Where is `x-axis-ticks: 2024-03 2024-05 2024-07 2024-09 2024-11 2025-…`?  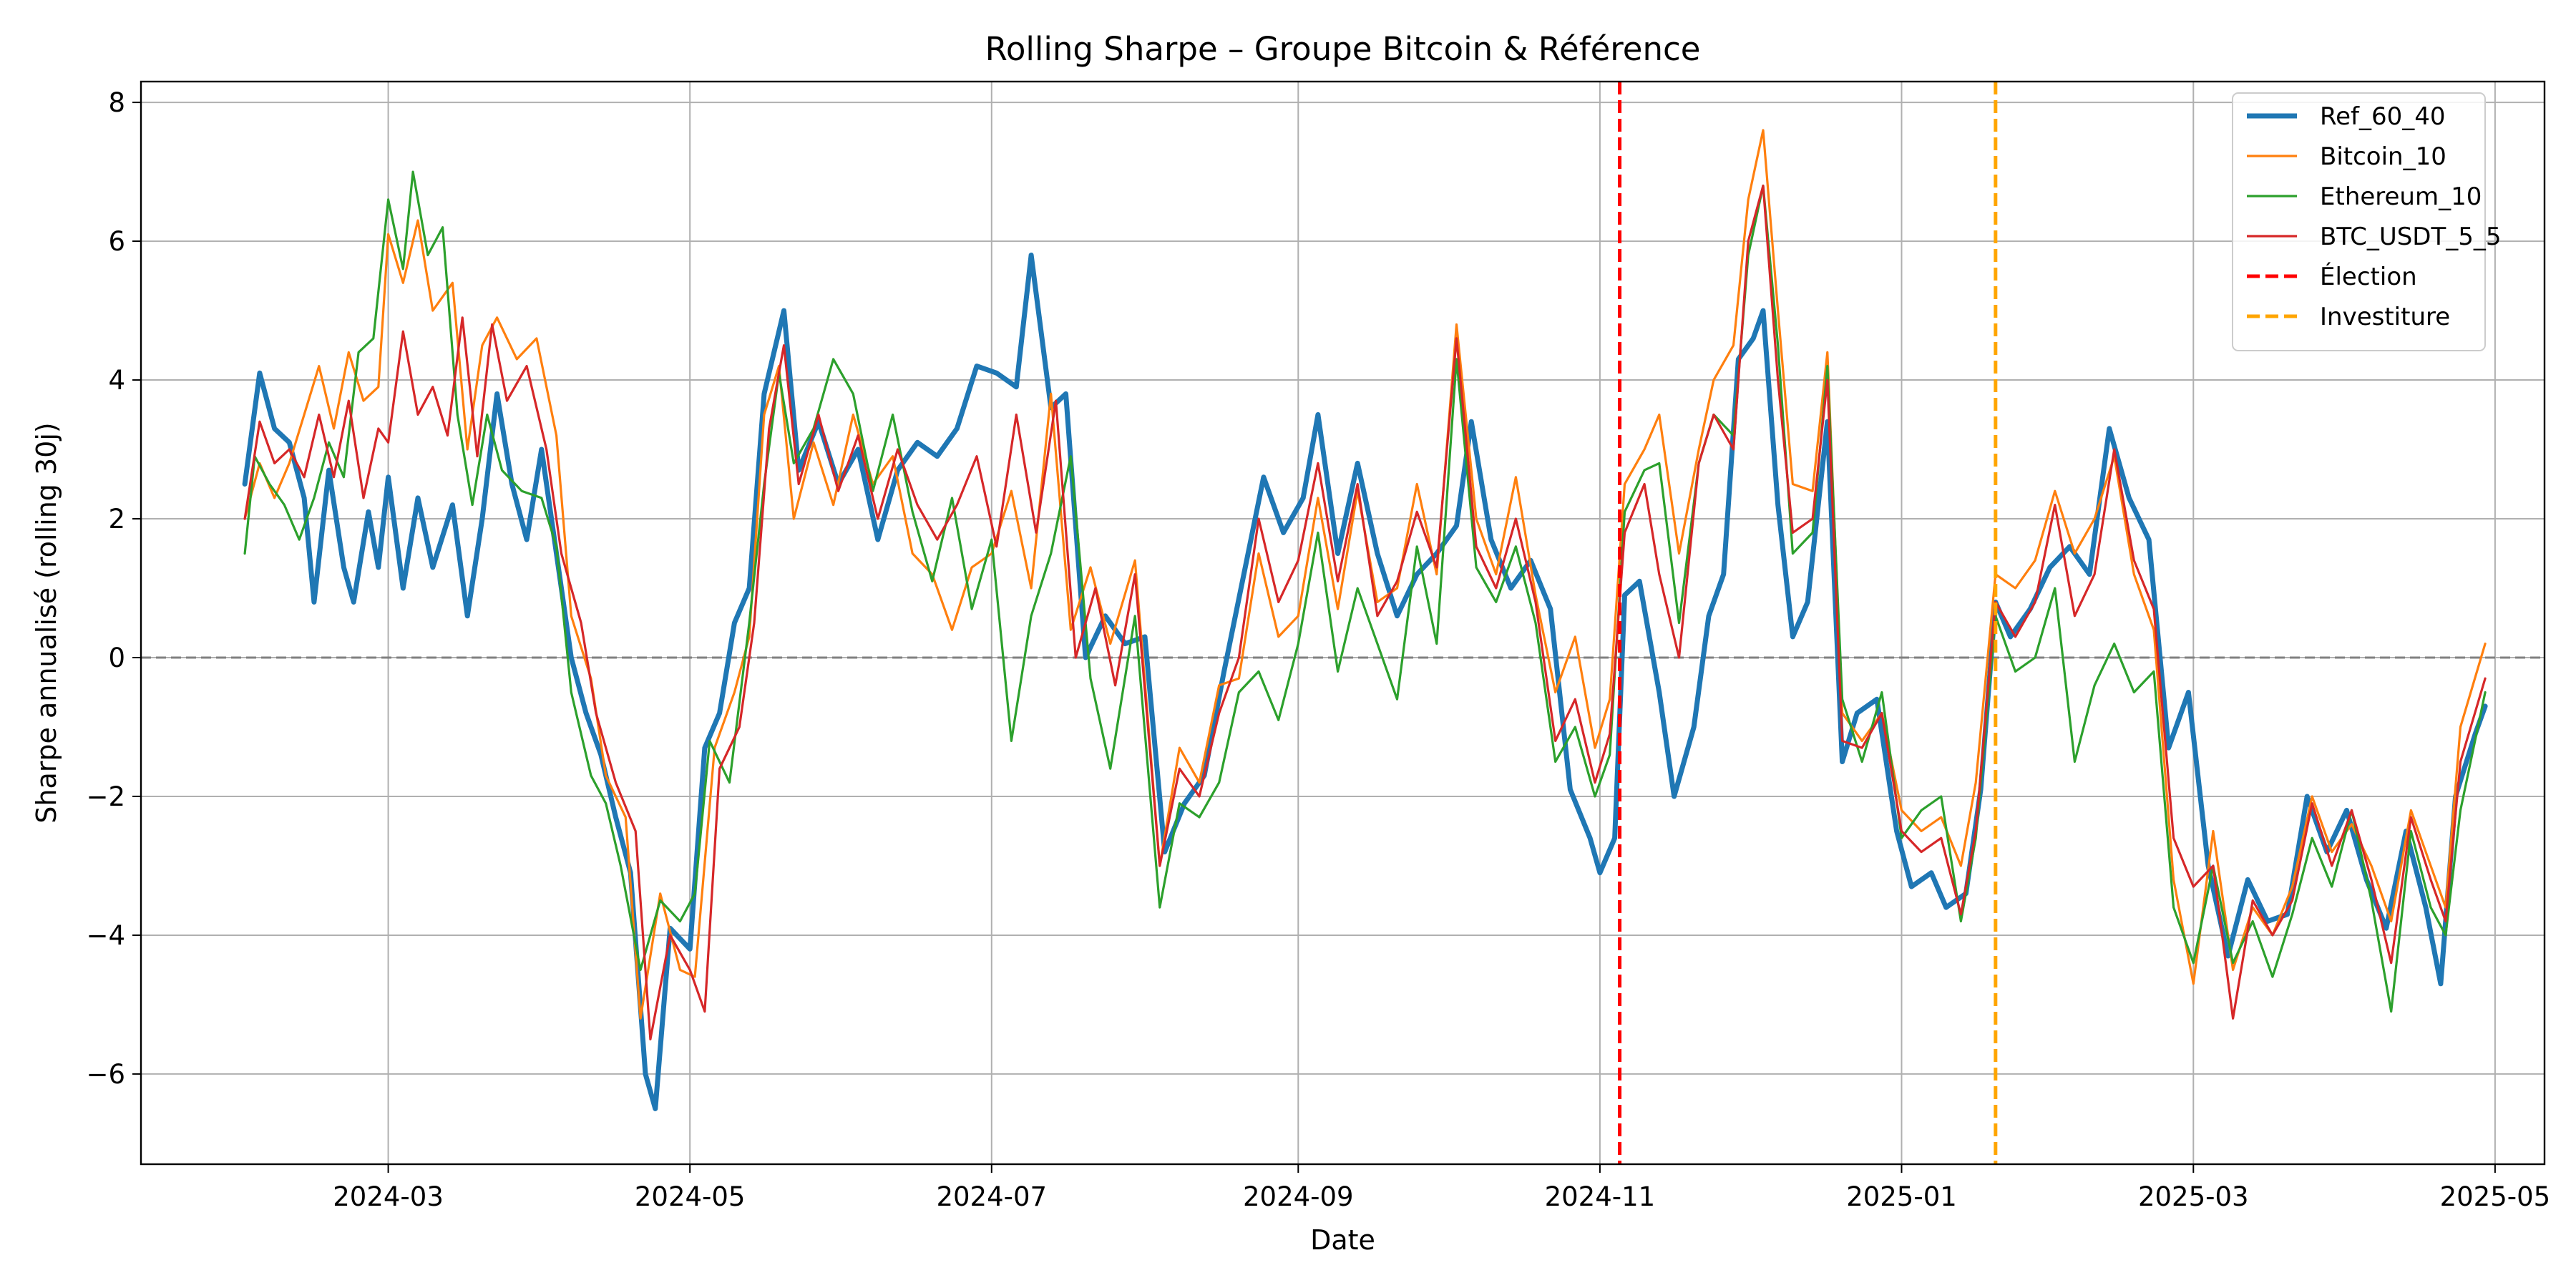 x-axis-ticks: 2024-03 2024-05 2024-07 2024-09 2024-11 2025-… is located at coordinates (1441, 1188).